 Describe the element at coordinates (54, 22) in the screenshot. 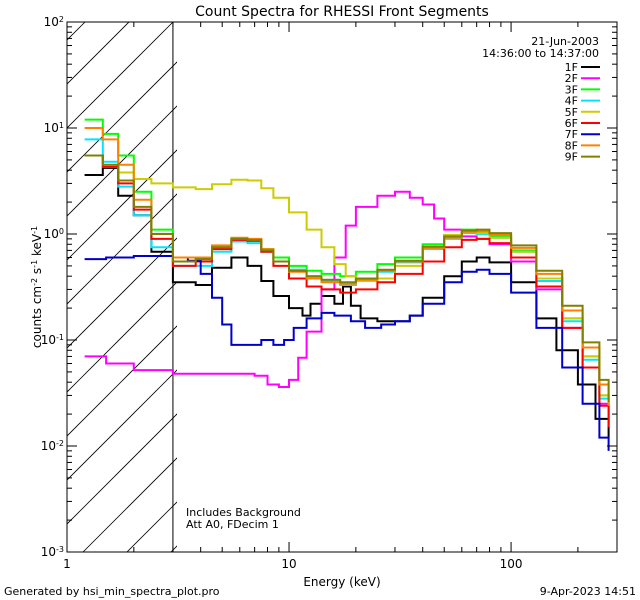

I see `y-tick-label: 10²` at that location.